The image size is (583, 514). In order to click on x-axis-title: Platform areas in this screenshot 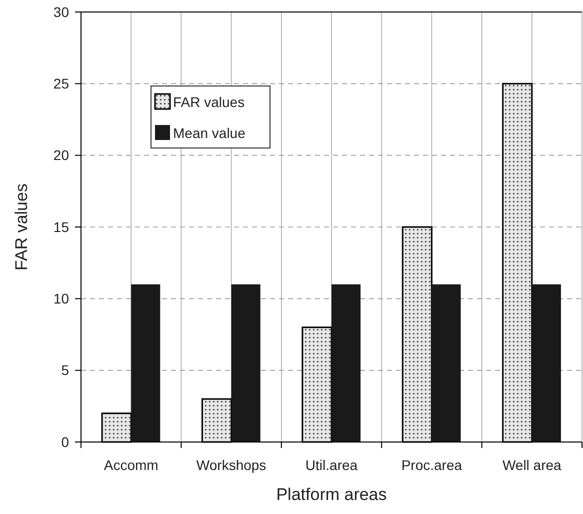, I will do `click(331, 494)`.